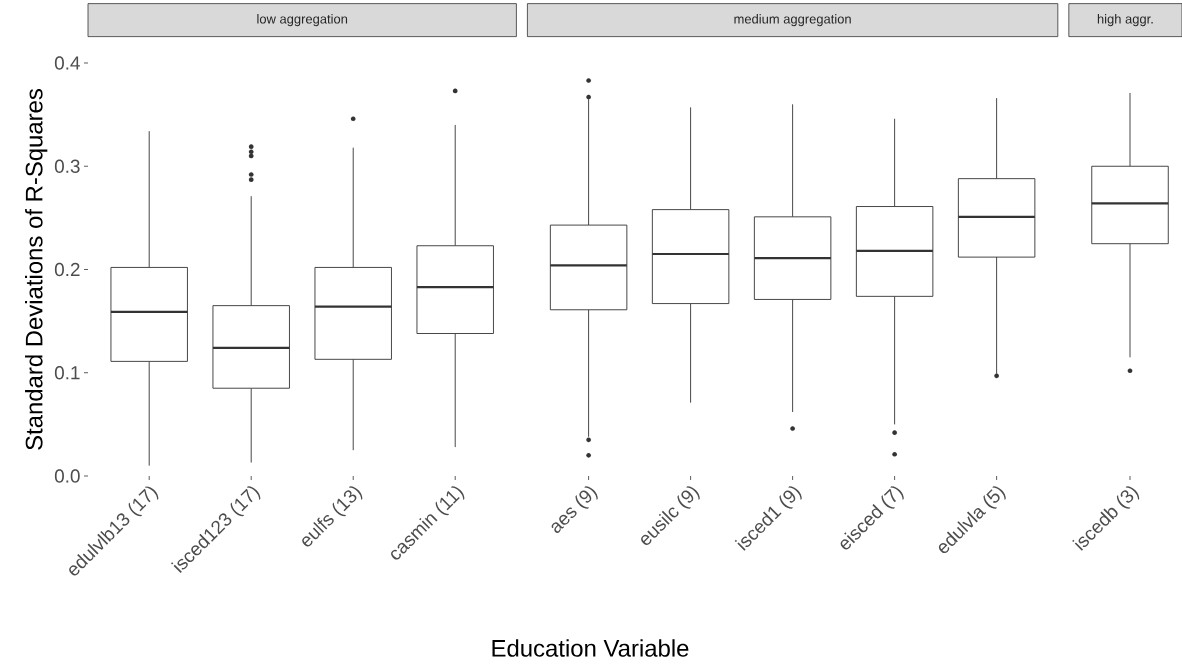 This screenshot has width=1182, height=668. I want to click on y-tick-label: 0.1, so click(67, 373).